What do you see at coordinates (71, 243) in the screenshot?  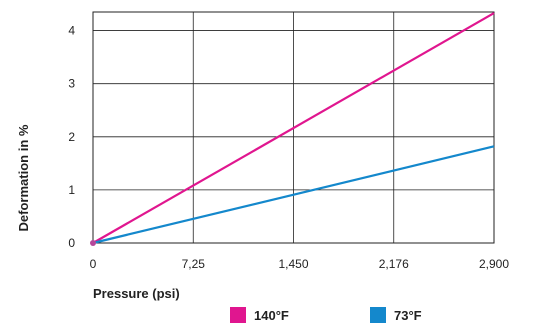 I see `y-tick-label: 0` at bounding box center [71, 243].